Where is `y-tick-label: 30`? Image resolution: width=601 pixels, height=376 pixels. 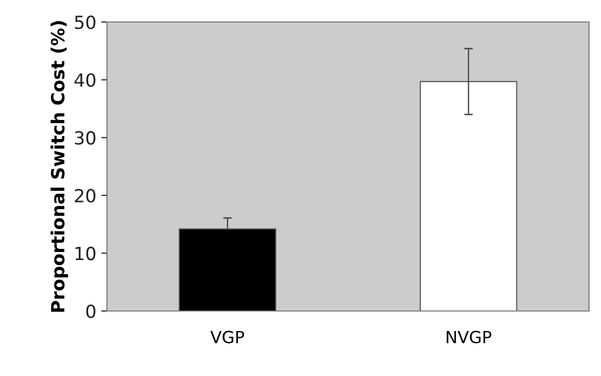
y-tick-label: 30 is located at coordinates (85, 138).